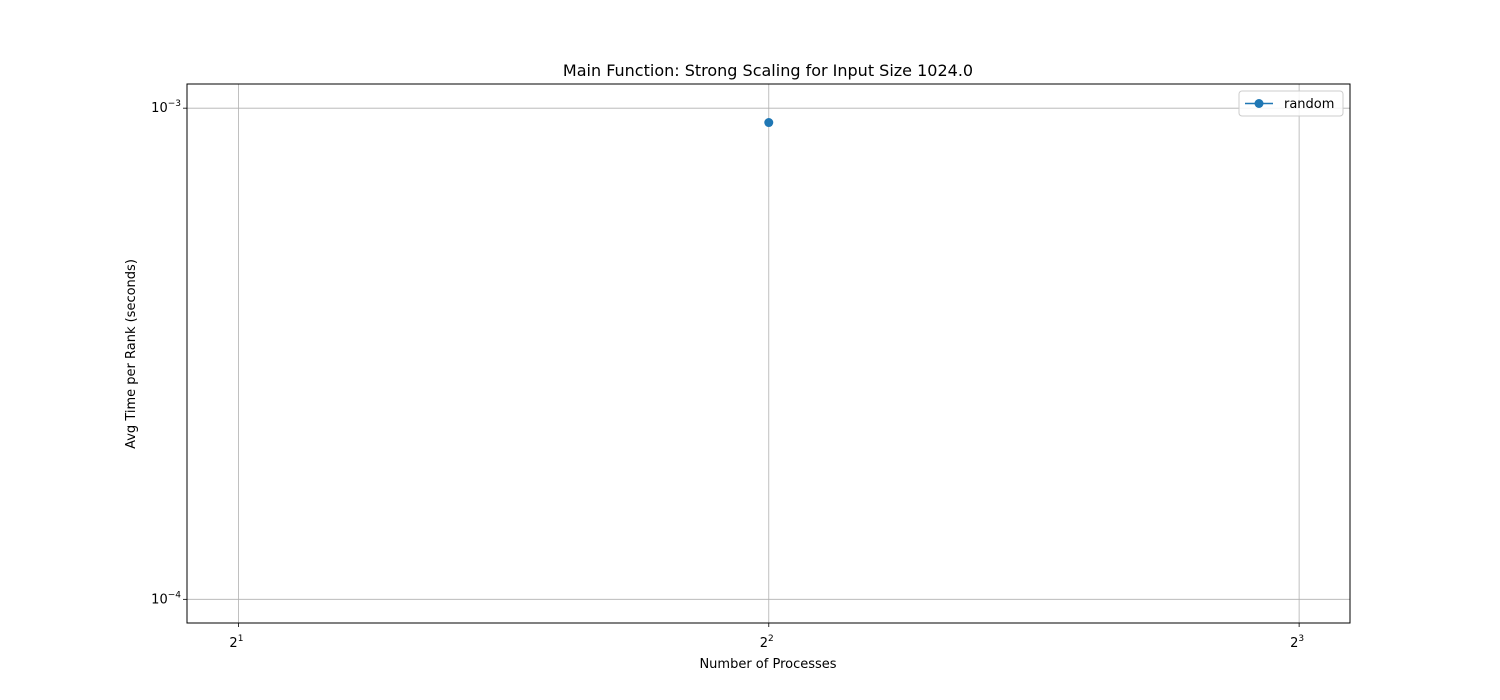 The width and height of the screenshot is (1500, 700). What do you see at coordinates (236, 642) in the screenshot?
I see `x-tick-label: 21` at bounding box center [236, 642].